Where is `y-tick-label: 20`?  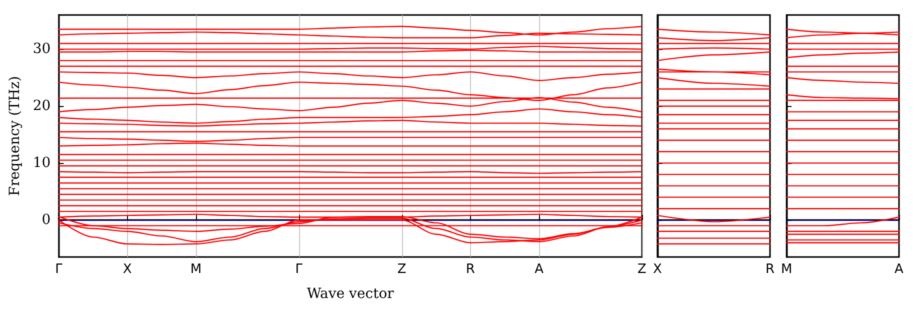
y-tick-label: 20 is located at coordinates (41, 106).